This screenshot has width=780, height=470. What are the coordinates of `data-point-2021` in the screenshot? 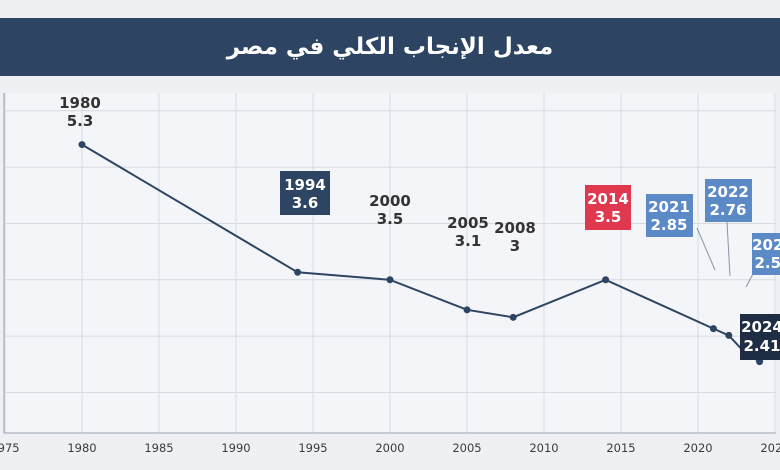 It's located at (713, 329).